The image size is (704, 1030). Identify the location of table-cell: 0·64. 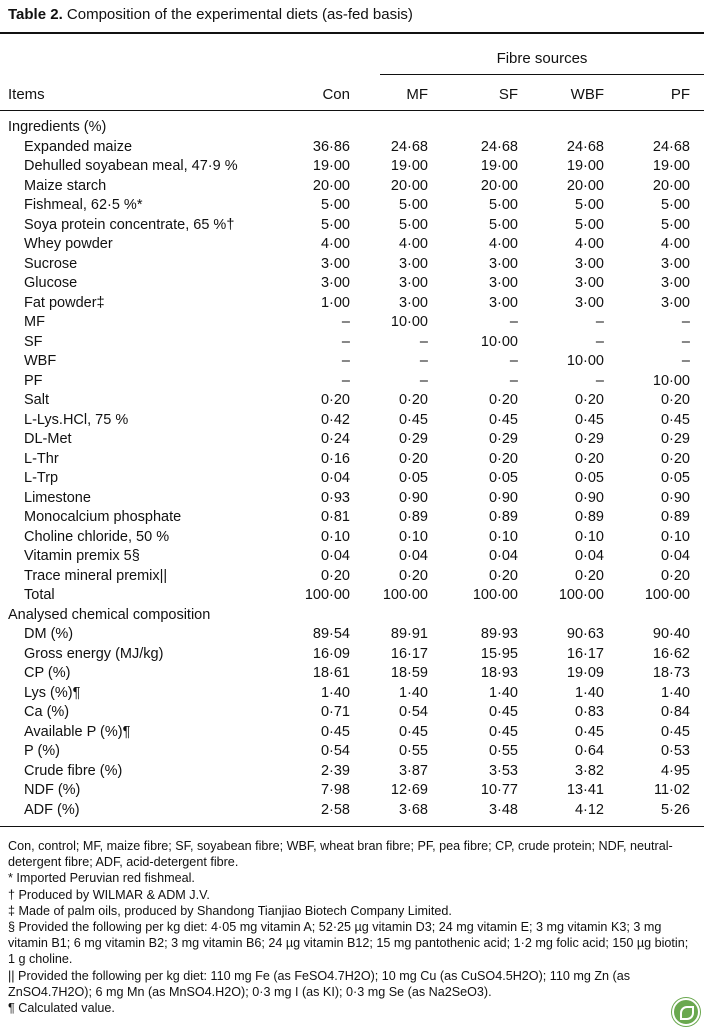
(589, 751).